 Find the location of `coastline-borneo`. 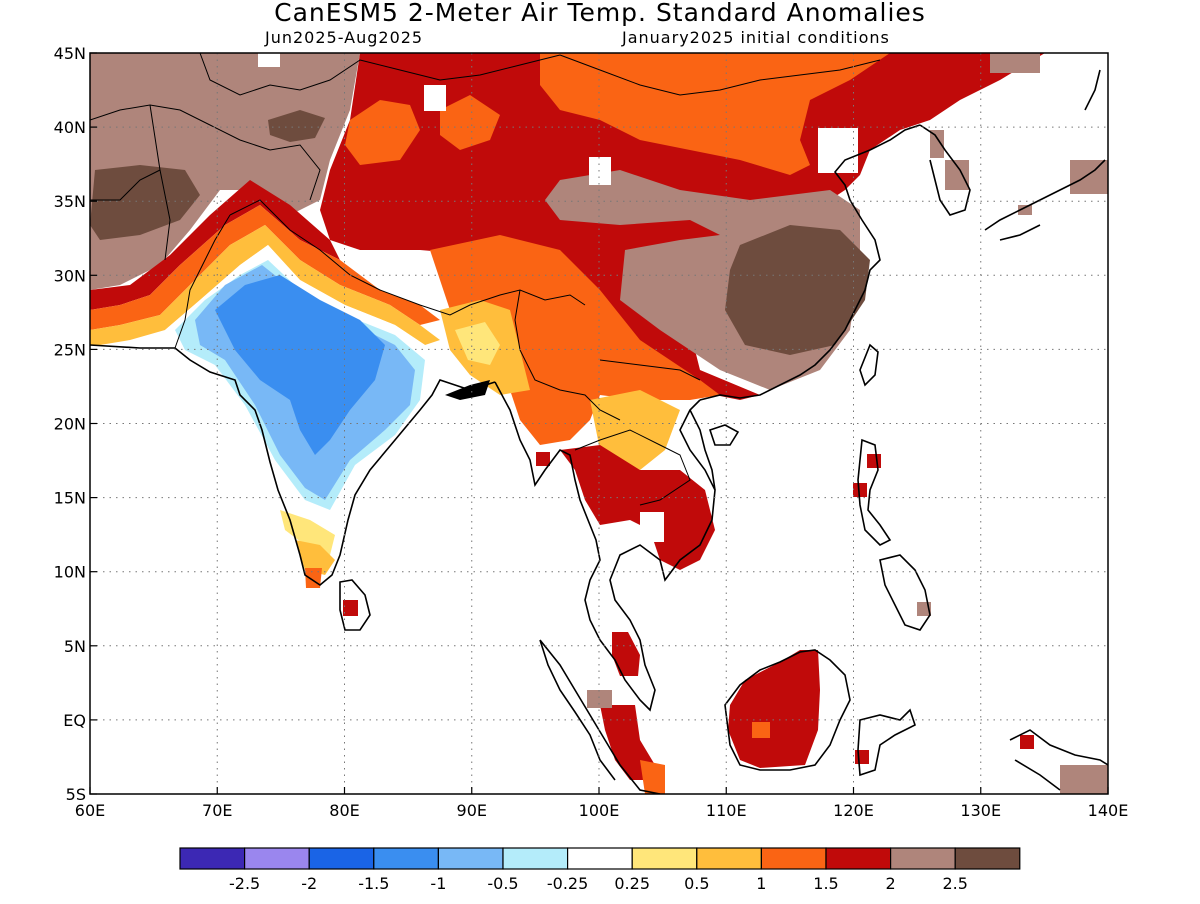

coastline-borneo is located at coordinates (787, 710).